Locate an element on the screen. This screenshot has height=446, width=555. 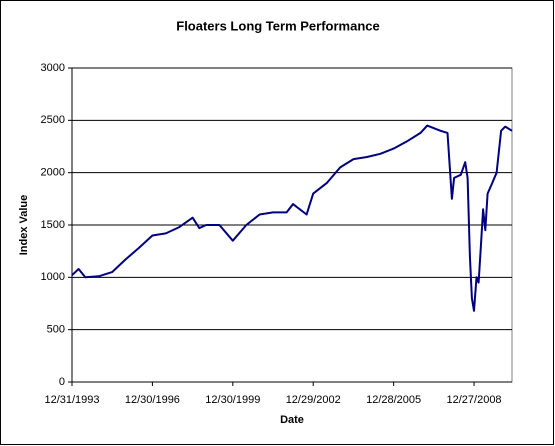
x-tick-label: 12/30/1996 is located at coordinates (152, 400).